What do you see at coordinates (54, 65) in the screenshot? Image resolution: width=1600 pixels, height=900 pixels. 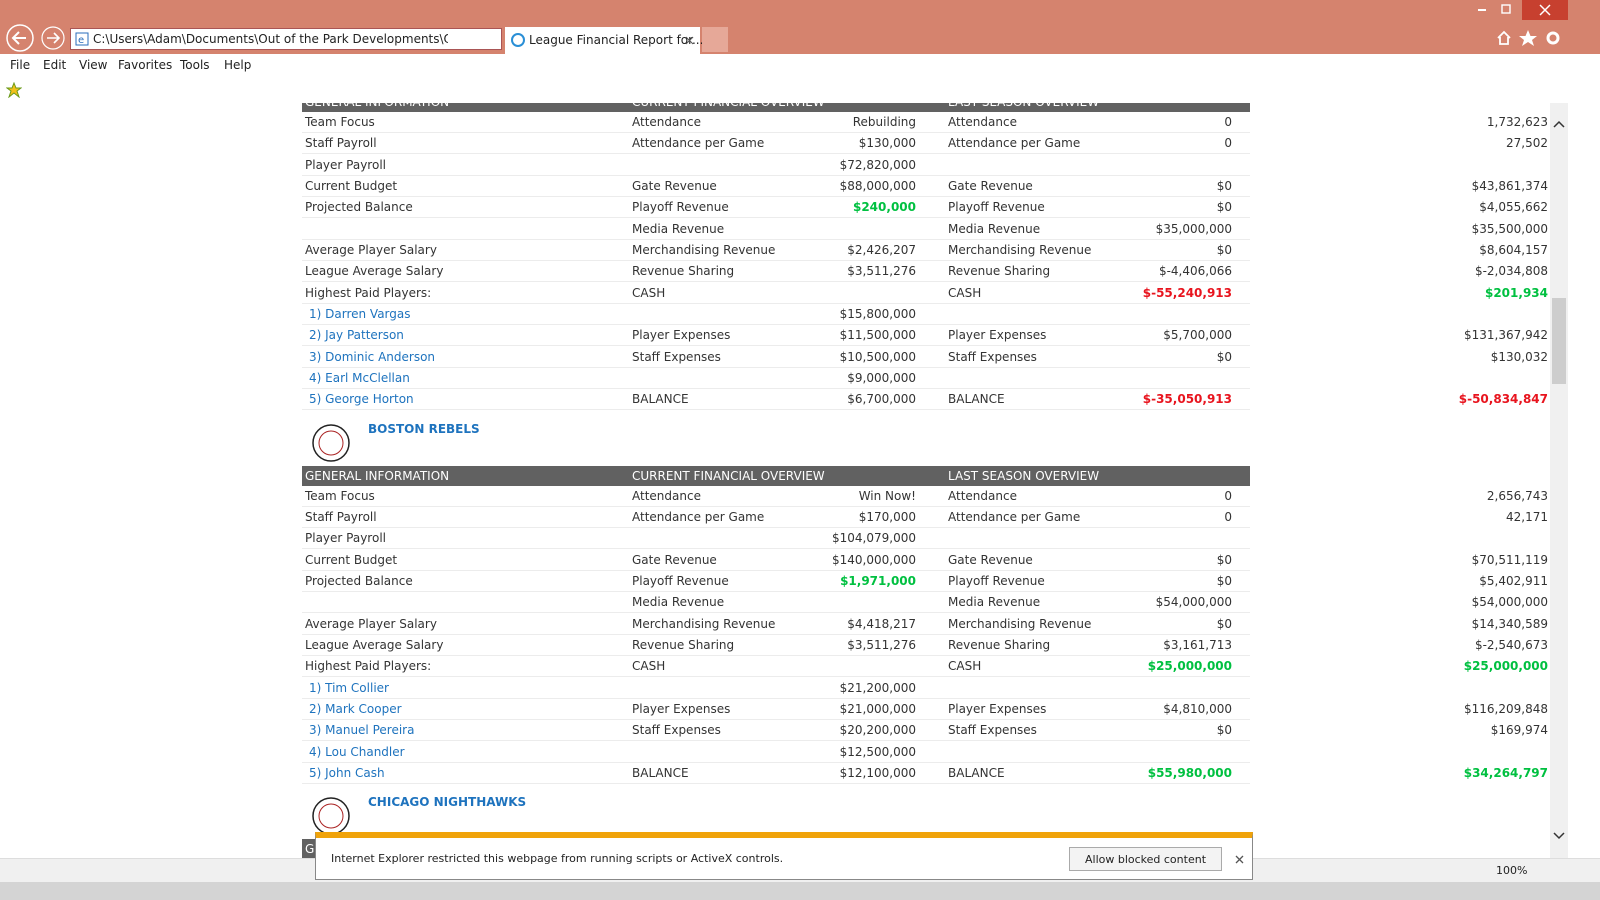 I see `menu-item: Edit` at bounding box center [54, 65].